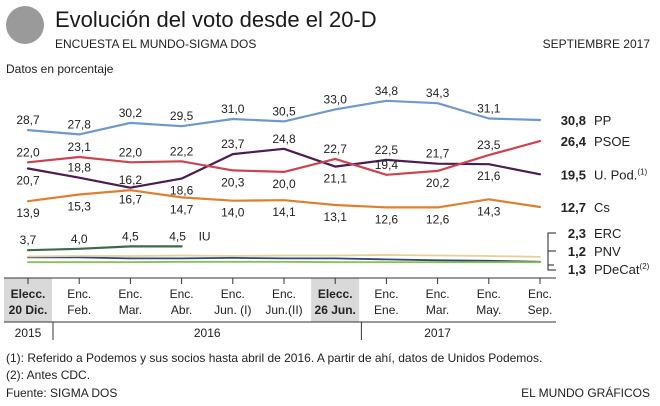  Describe the element at coordinates (489, 211) in the screenshot. I see `data-label: 14,3` at that location.